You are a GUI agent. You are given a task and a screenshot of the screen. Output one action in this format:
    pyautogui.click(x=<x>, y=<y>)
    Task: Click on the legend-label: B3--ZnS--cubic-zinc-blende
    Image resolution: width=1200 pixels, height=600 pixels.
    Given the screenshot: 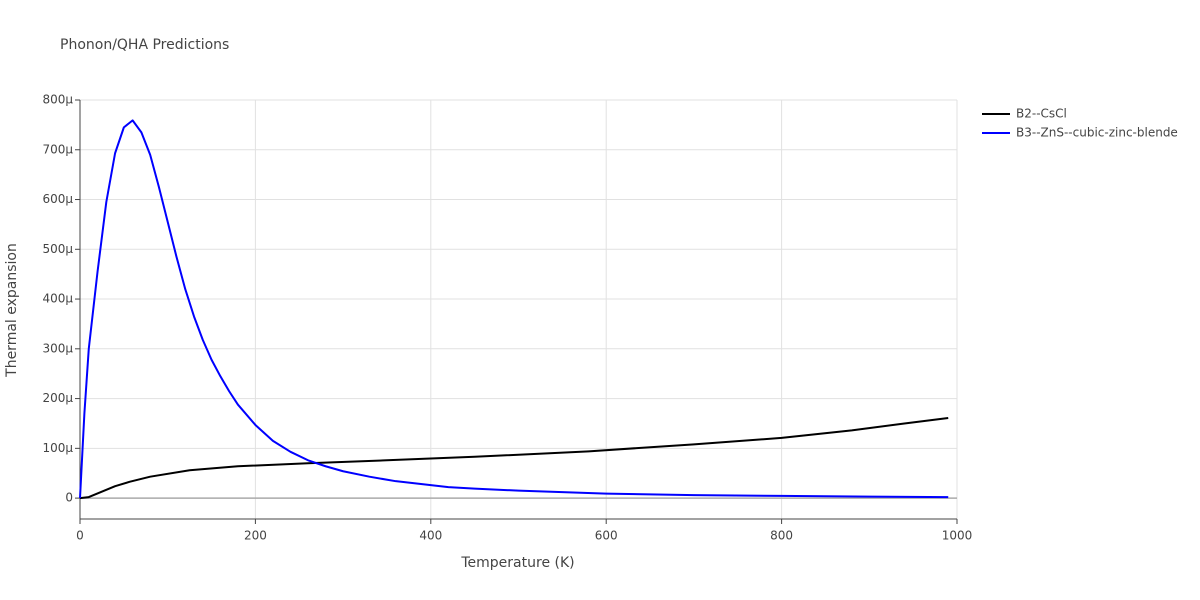 What is the action you would take?
    pyautogui.click(x=1097, y=133)
    